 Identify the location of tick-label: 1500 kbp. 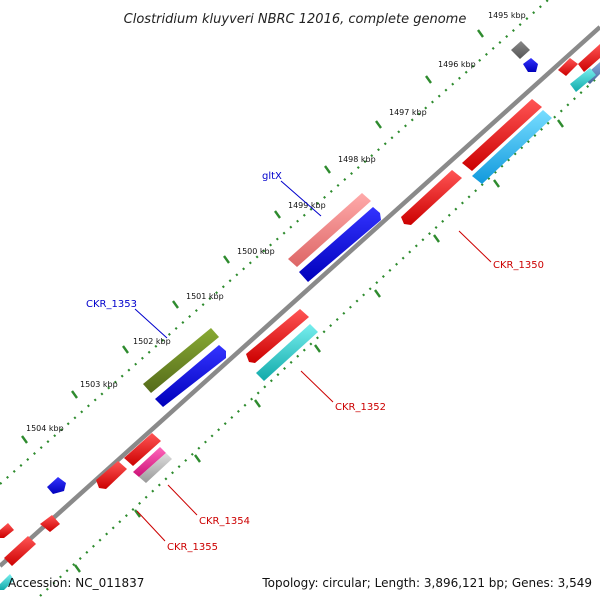
(256, 251).